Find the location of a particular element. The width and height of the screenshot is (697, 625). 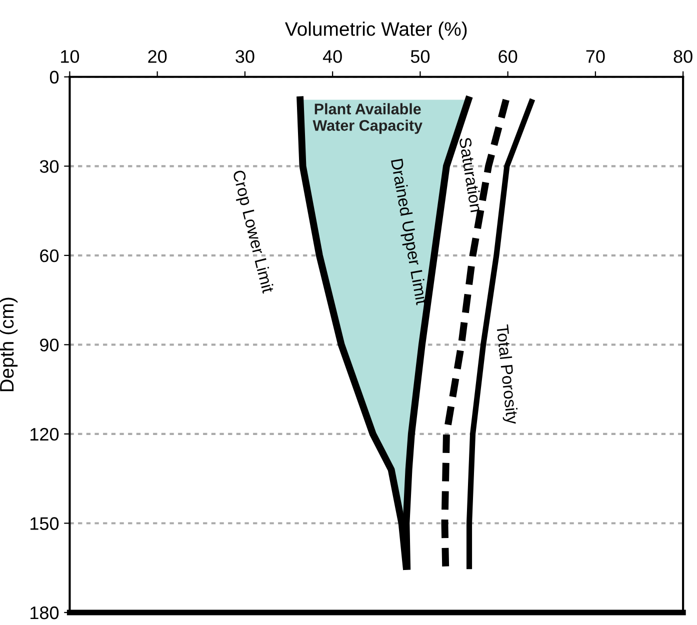

y-tick-label: 180 is located at coordinates (44, 613).